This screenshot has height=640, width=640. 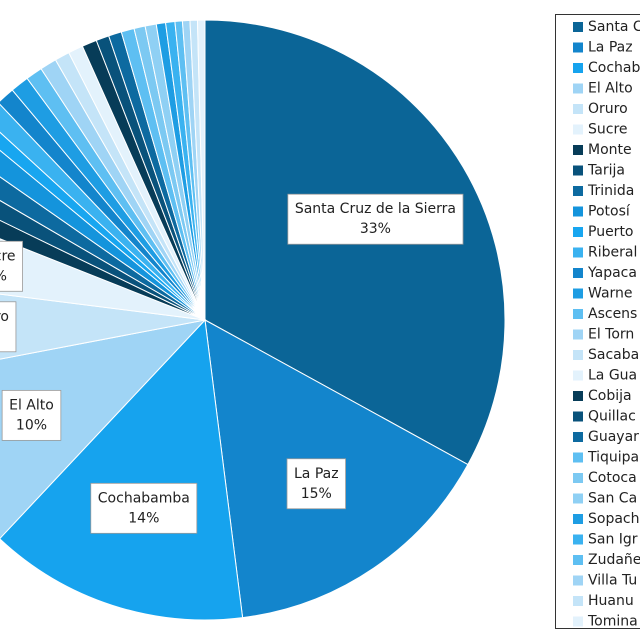 I want to click on legend-label: Riberal, so click(x=612, y=253).